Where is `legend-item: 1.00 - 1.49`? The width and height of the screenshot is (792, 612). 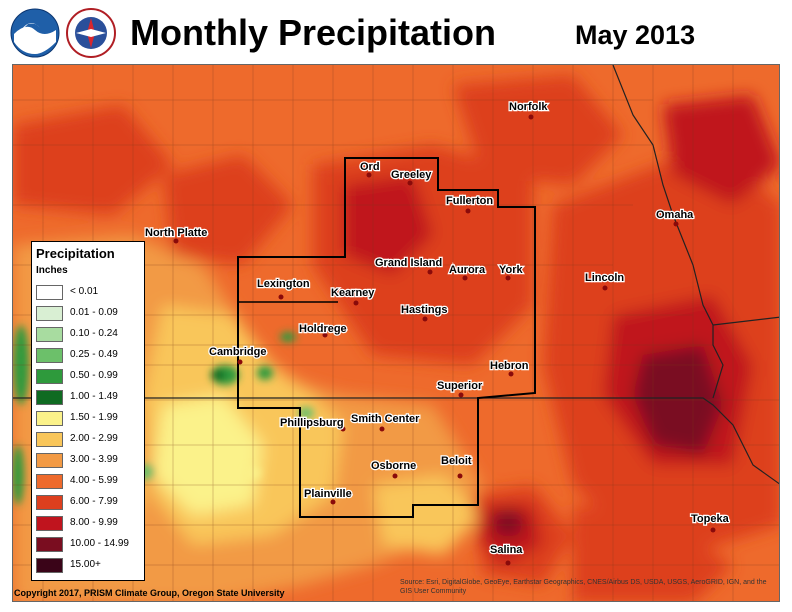
legend-item: 1.00 - 1.49 is located at coordinates (90, 397).